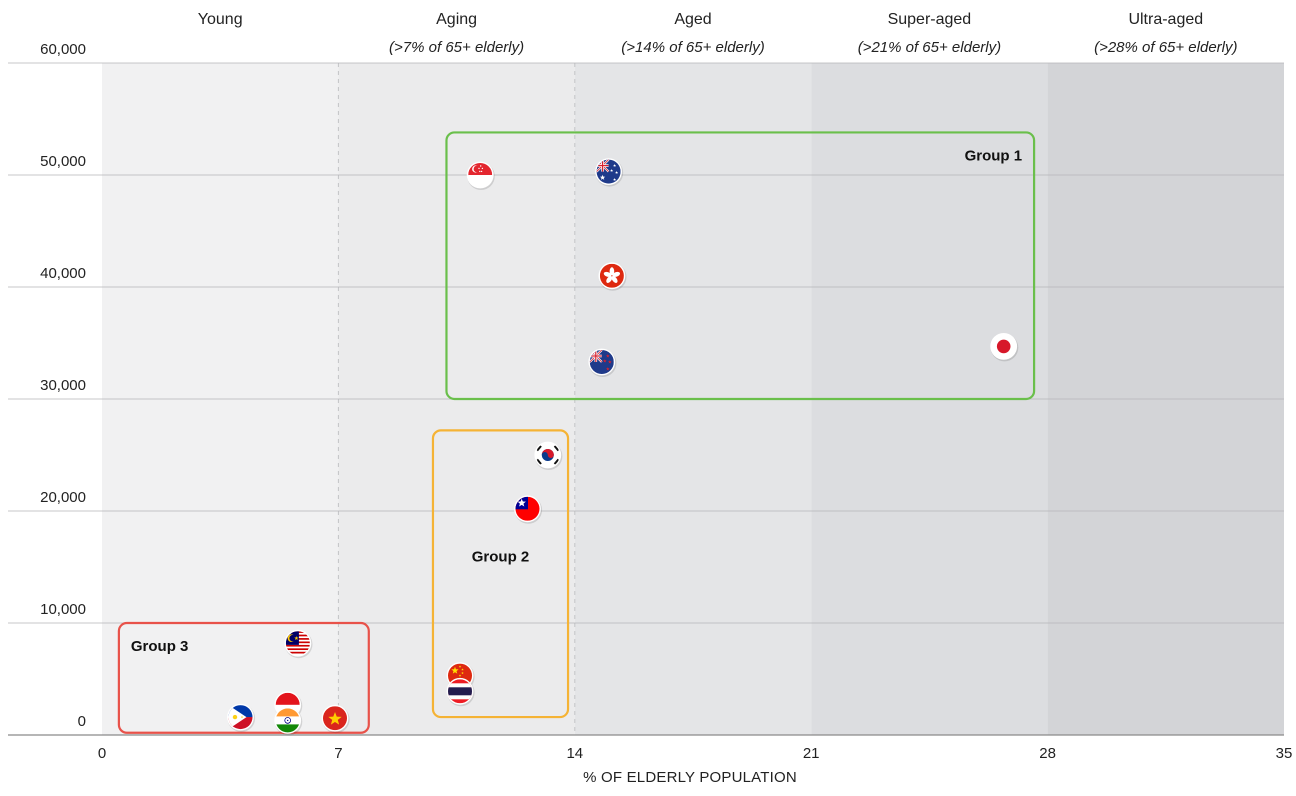 The image size is (1296, 796). What do you see at coordinates (480, 175) in the screenshot?
I see `singapore-flag-icon` at bounding box center [480, 175].